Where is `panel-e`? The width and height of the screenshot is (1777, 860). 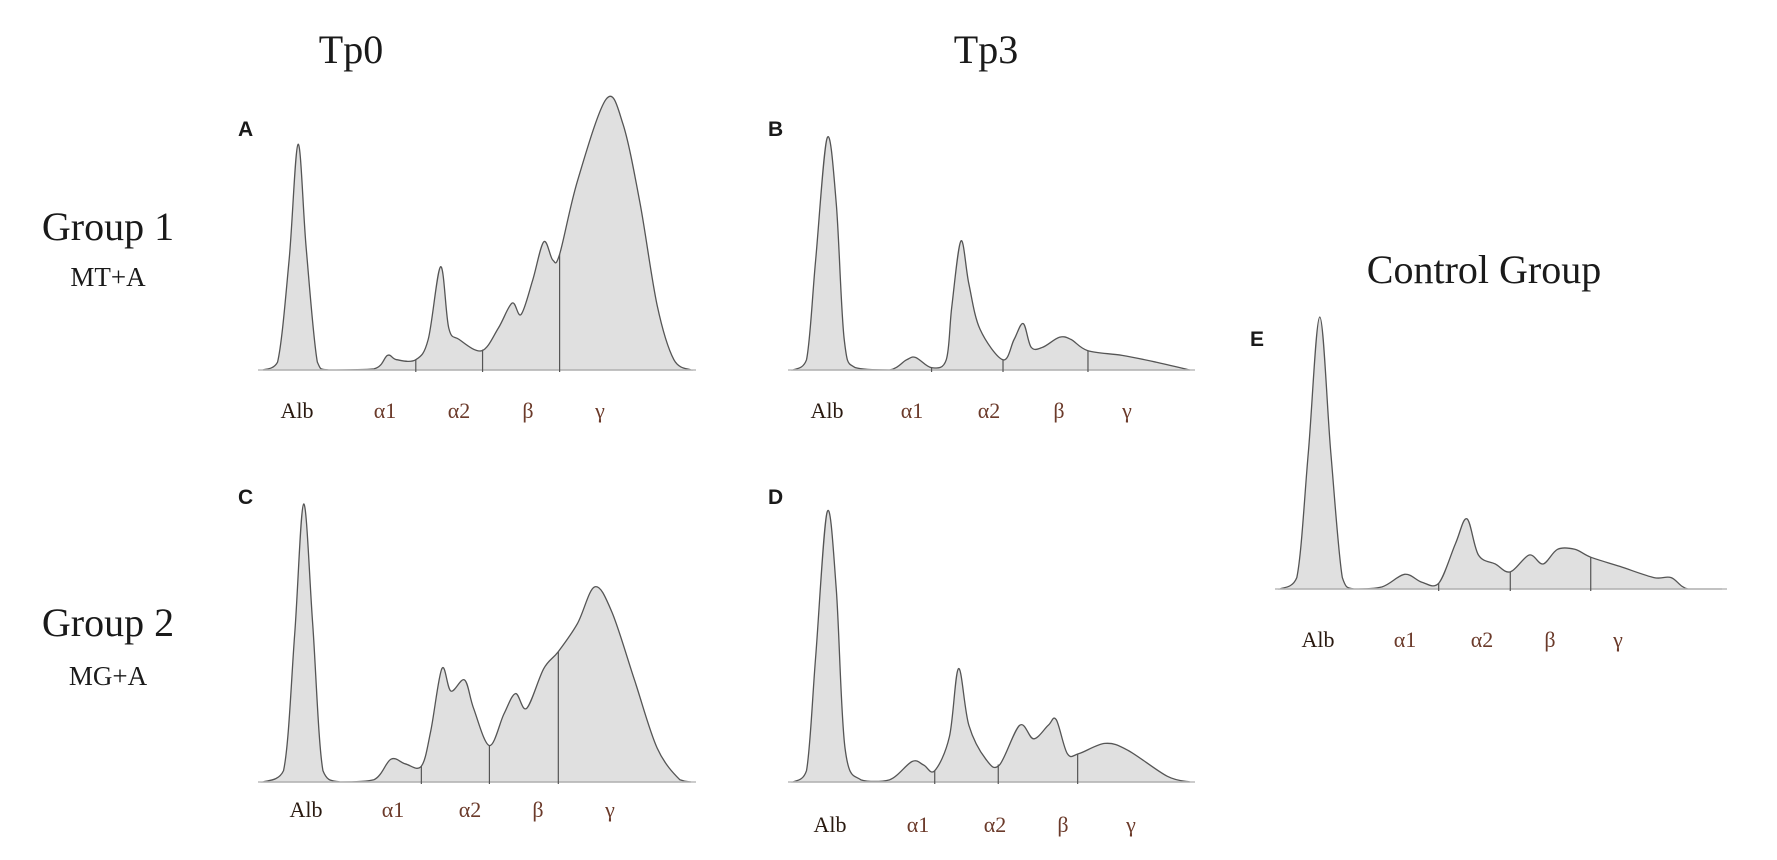 panel-e is located at coordinates (1501, 453).